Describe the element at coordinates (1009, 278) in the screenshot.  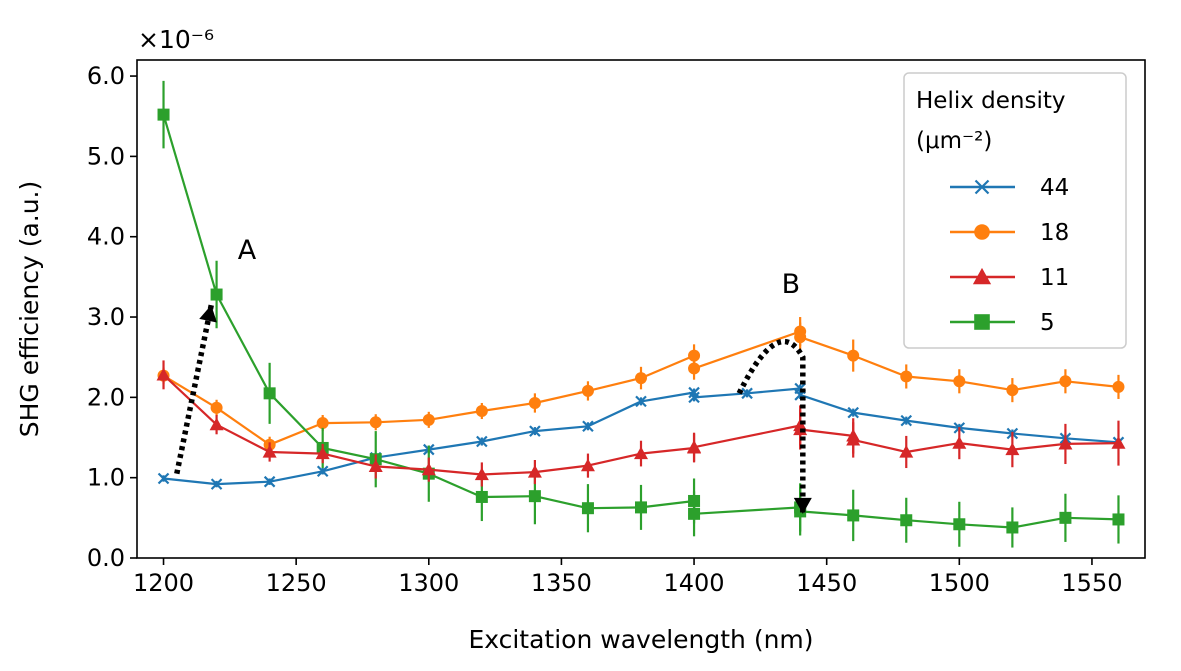
I see `legend-entry-11: 11` at that location.